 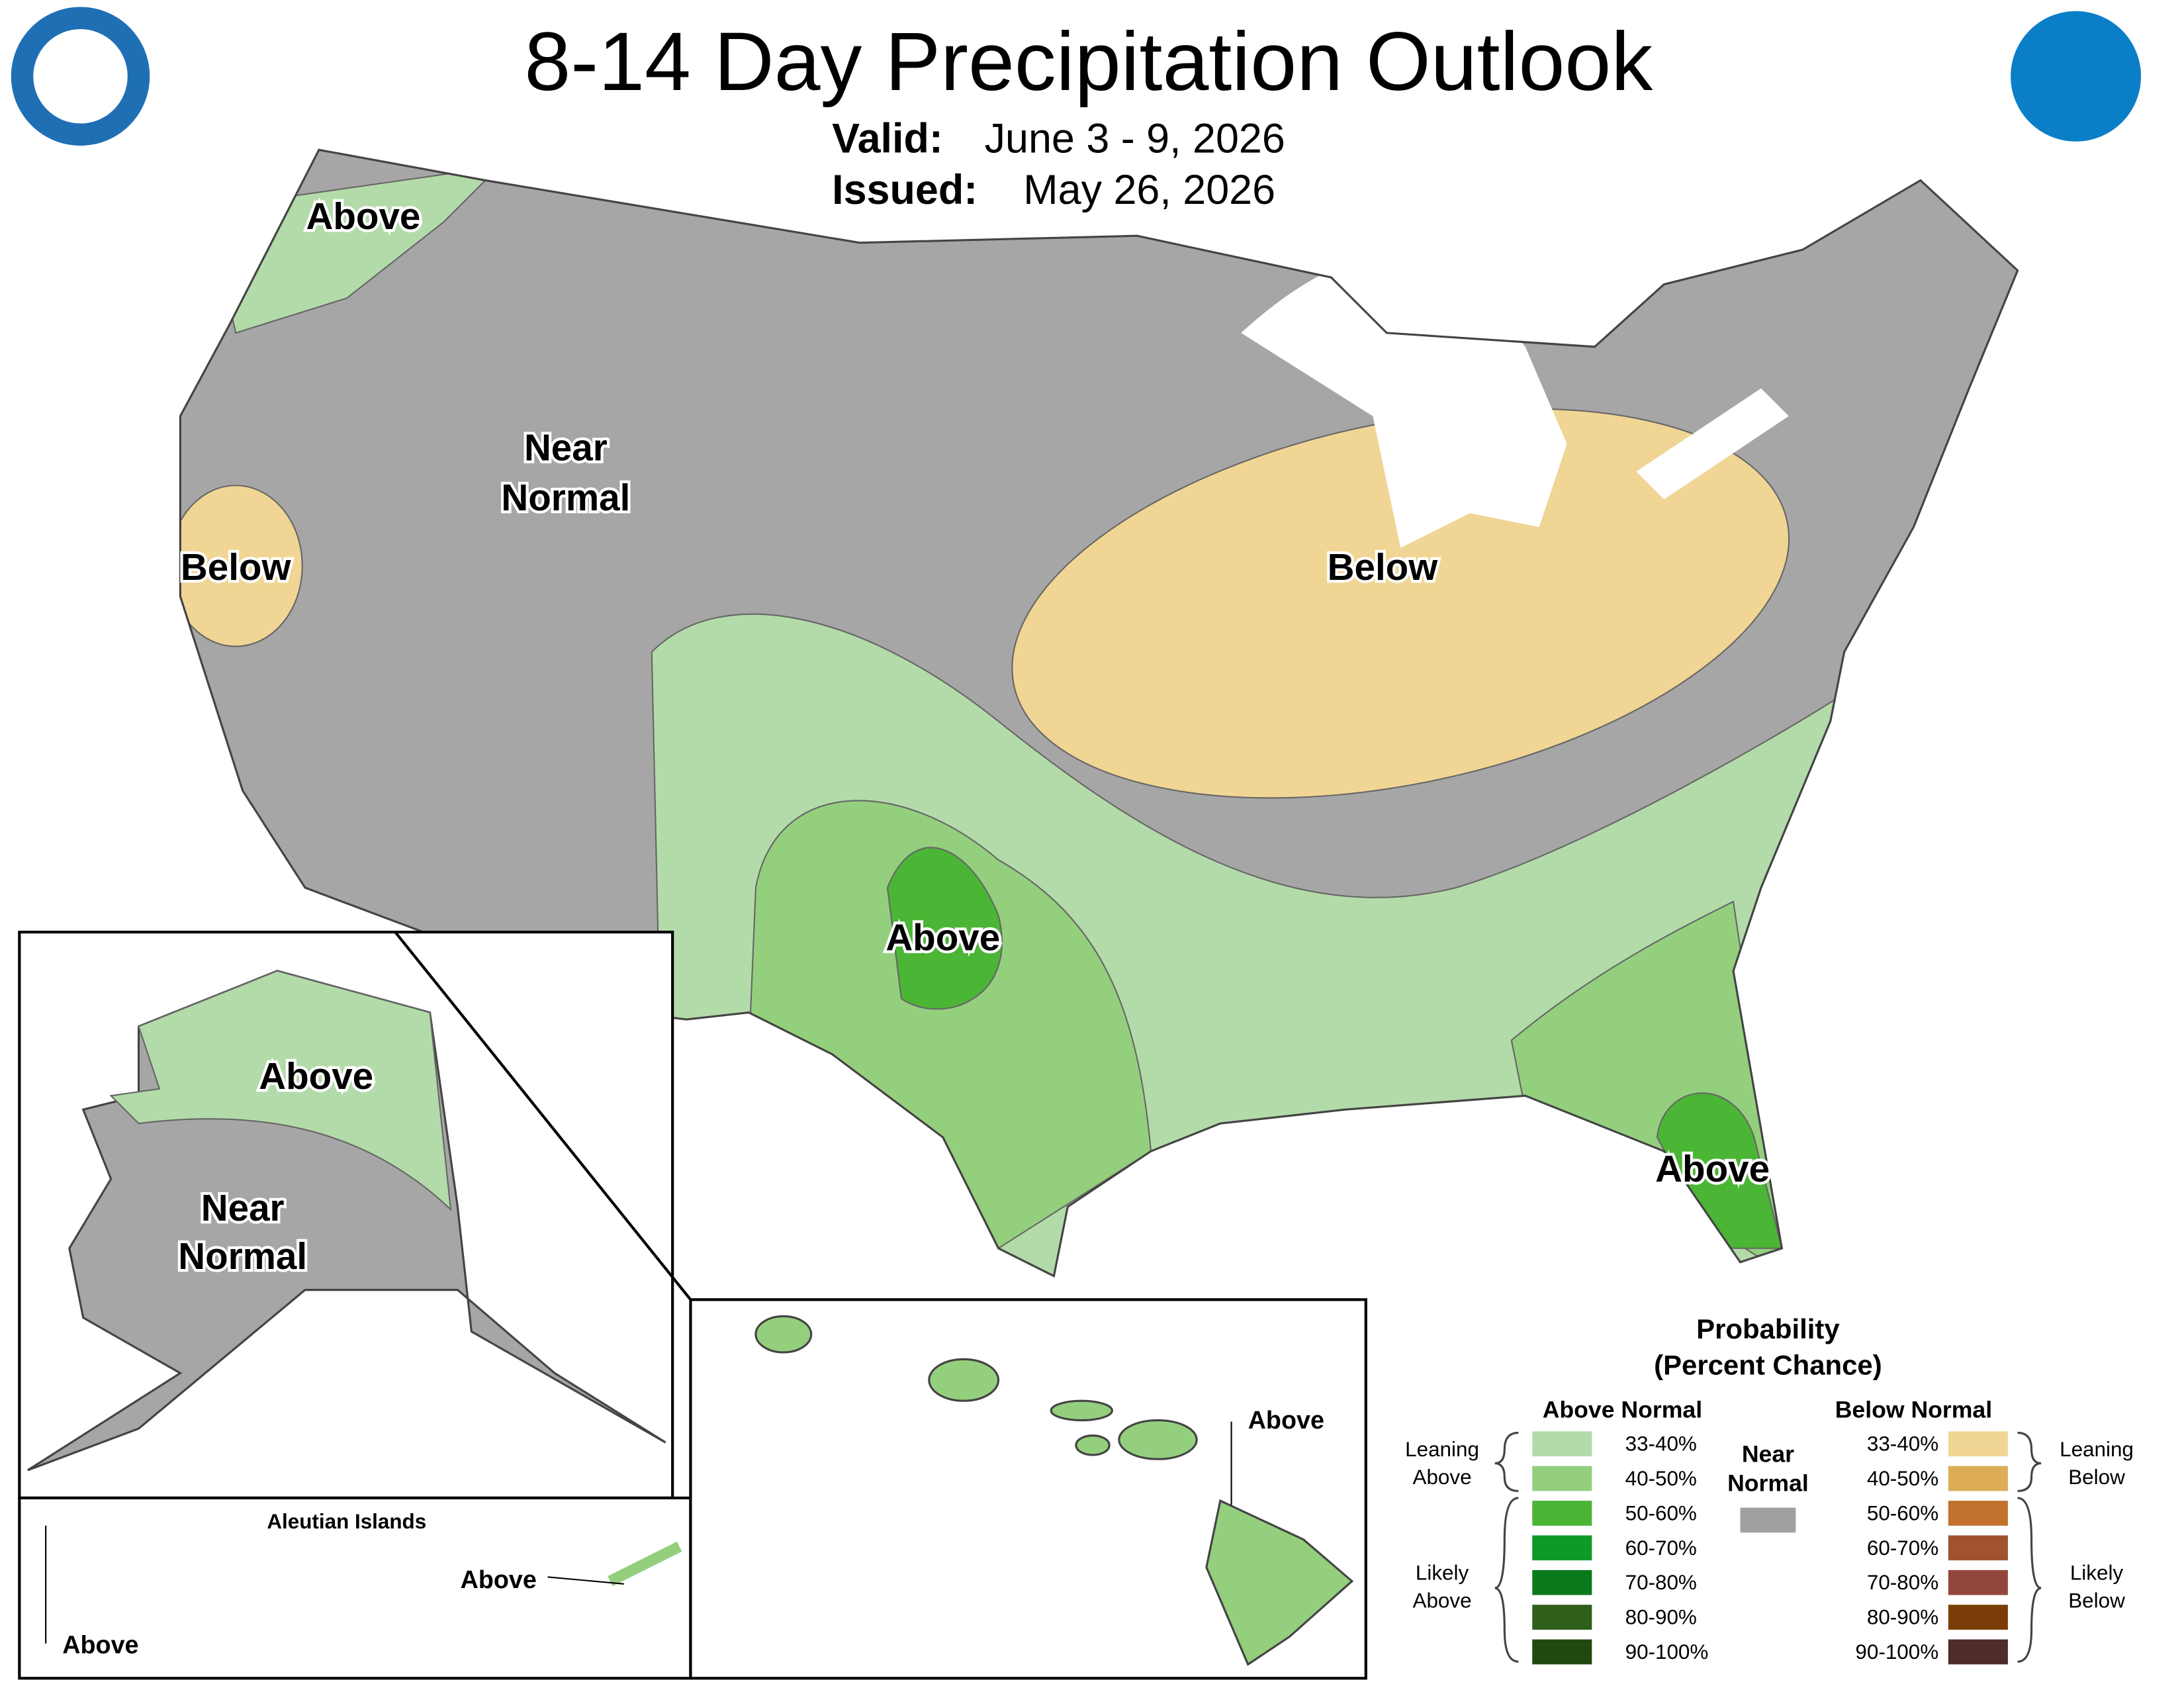 I want to click on valid-label: Valid:, so click(x=887, y=139).